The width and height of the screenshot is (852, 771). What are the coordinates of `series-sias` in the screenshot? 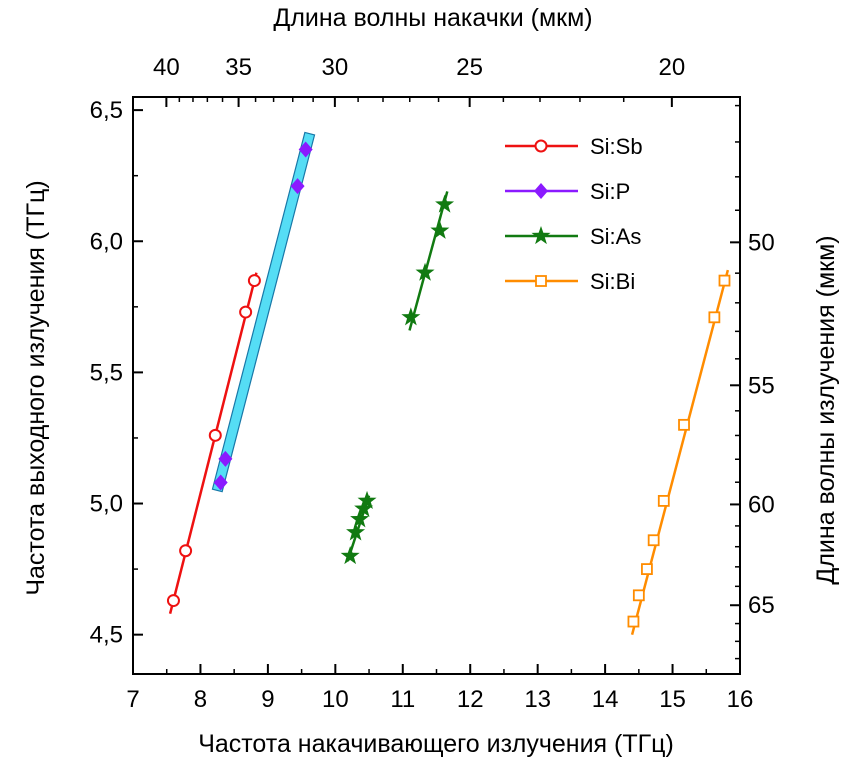 It's located at (397, 378).